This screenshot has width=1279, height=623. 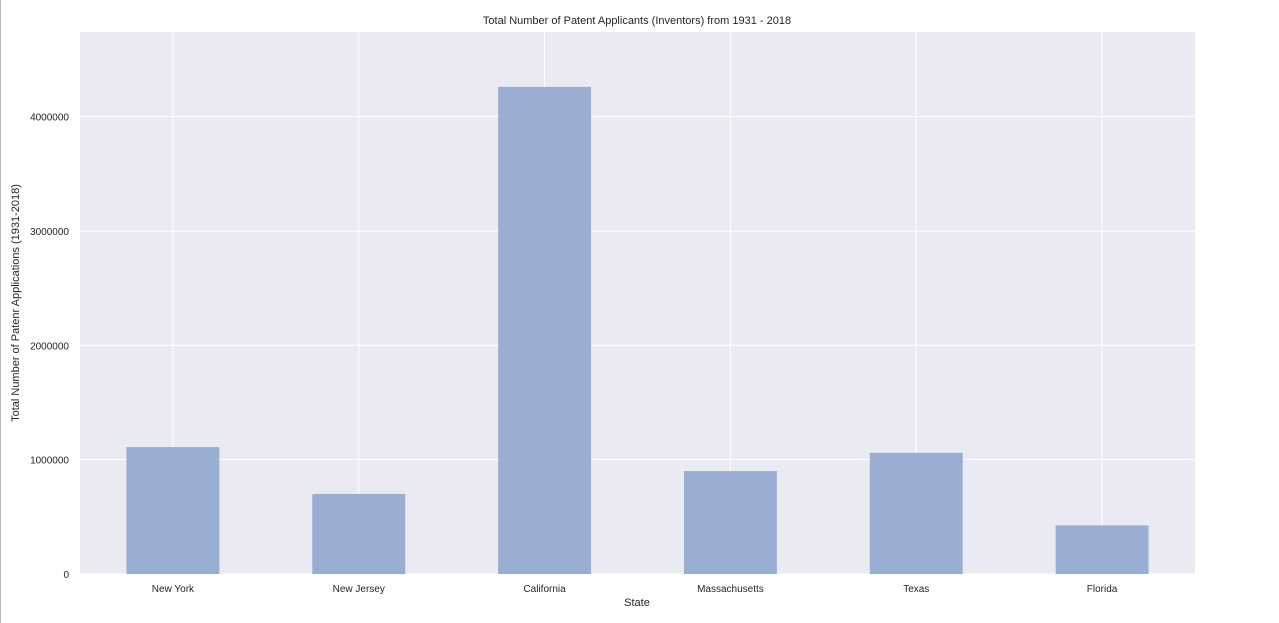 What do you see at coordinates (730, 589) in the screenshot?
I see `x-tick-label: Massachusetts` at bounding box center [730, 589].